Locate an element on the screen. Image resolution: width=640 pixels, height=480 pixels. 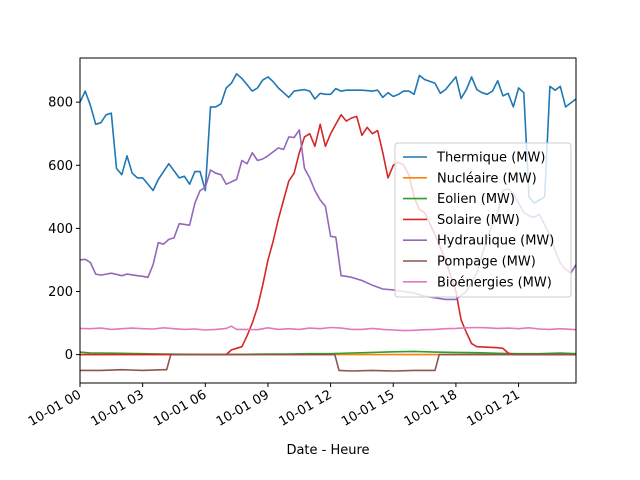
legend-box is located at coordinates (483, 220).